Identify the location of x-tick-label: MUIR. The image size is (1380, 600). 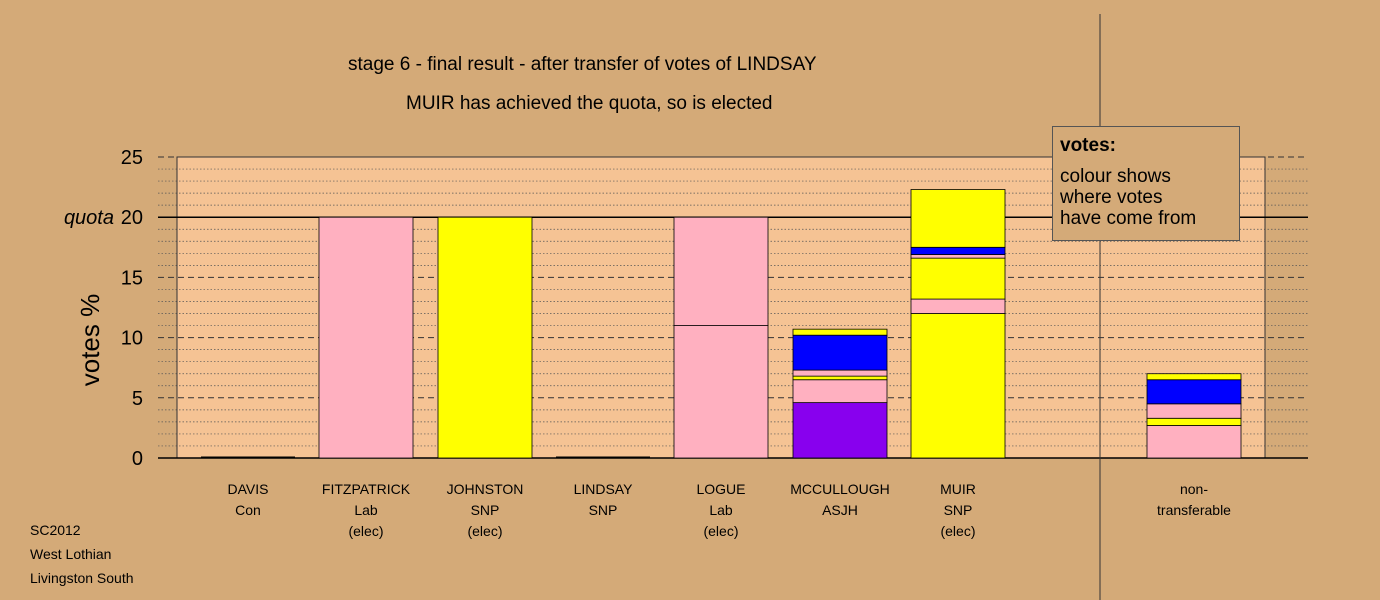
(958, 489).